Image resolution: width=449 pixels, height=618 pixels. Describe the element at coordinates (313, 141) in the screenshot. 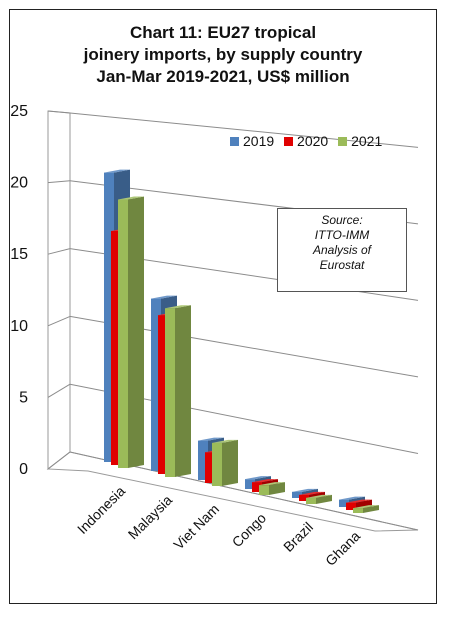

I see `legend-label-2020: 2020` at that location.